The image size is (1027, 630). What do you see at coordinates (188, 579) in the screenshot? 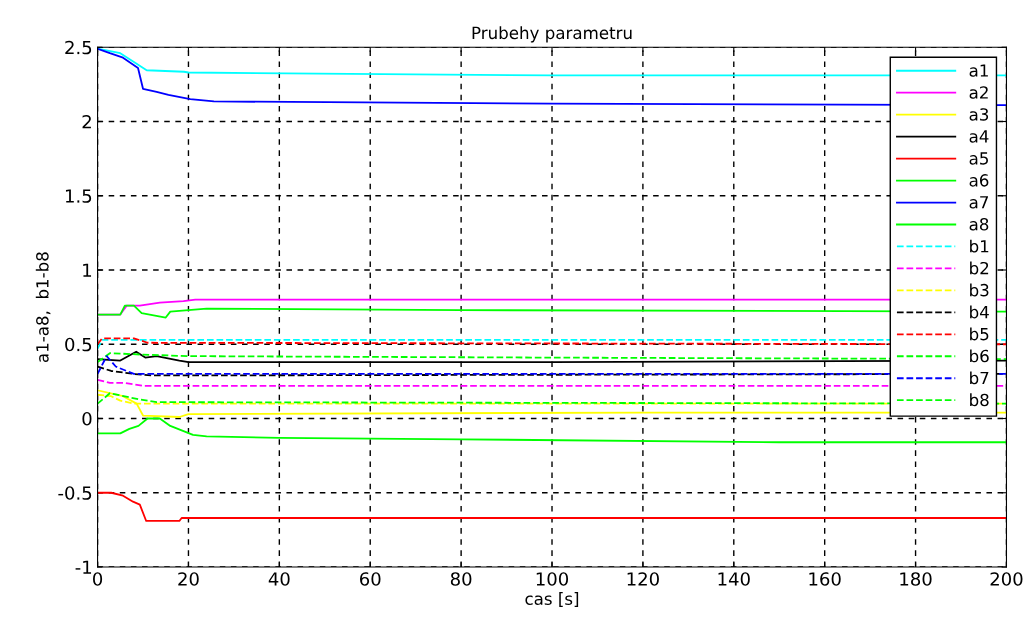
I see `x-tick-label: 20` at bounding box center [188, 579].